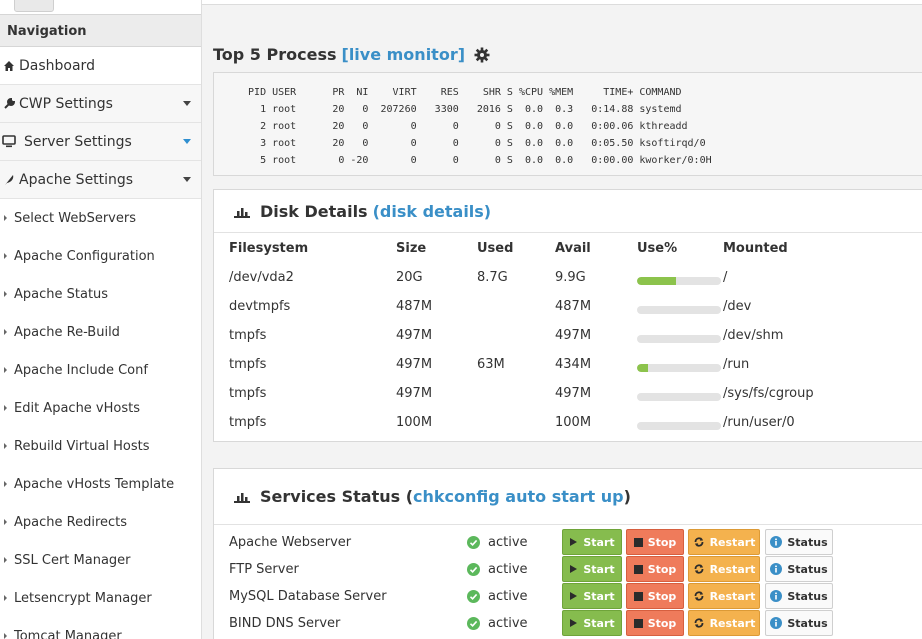 The width and height of the screenshot is (922, 639). What do you see at coordinates (100, 370) in the screenshot?
I see `sidebar-subitem: Apache Include Conf` at bounding box center [100, 370].